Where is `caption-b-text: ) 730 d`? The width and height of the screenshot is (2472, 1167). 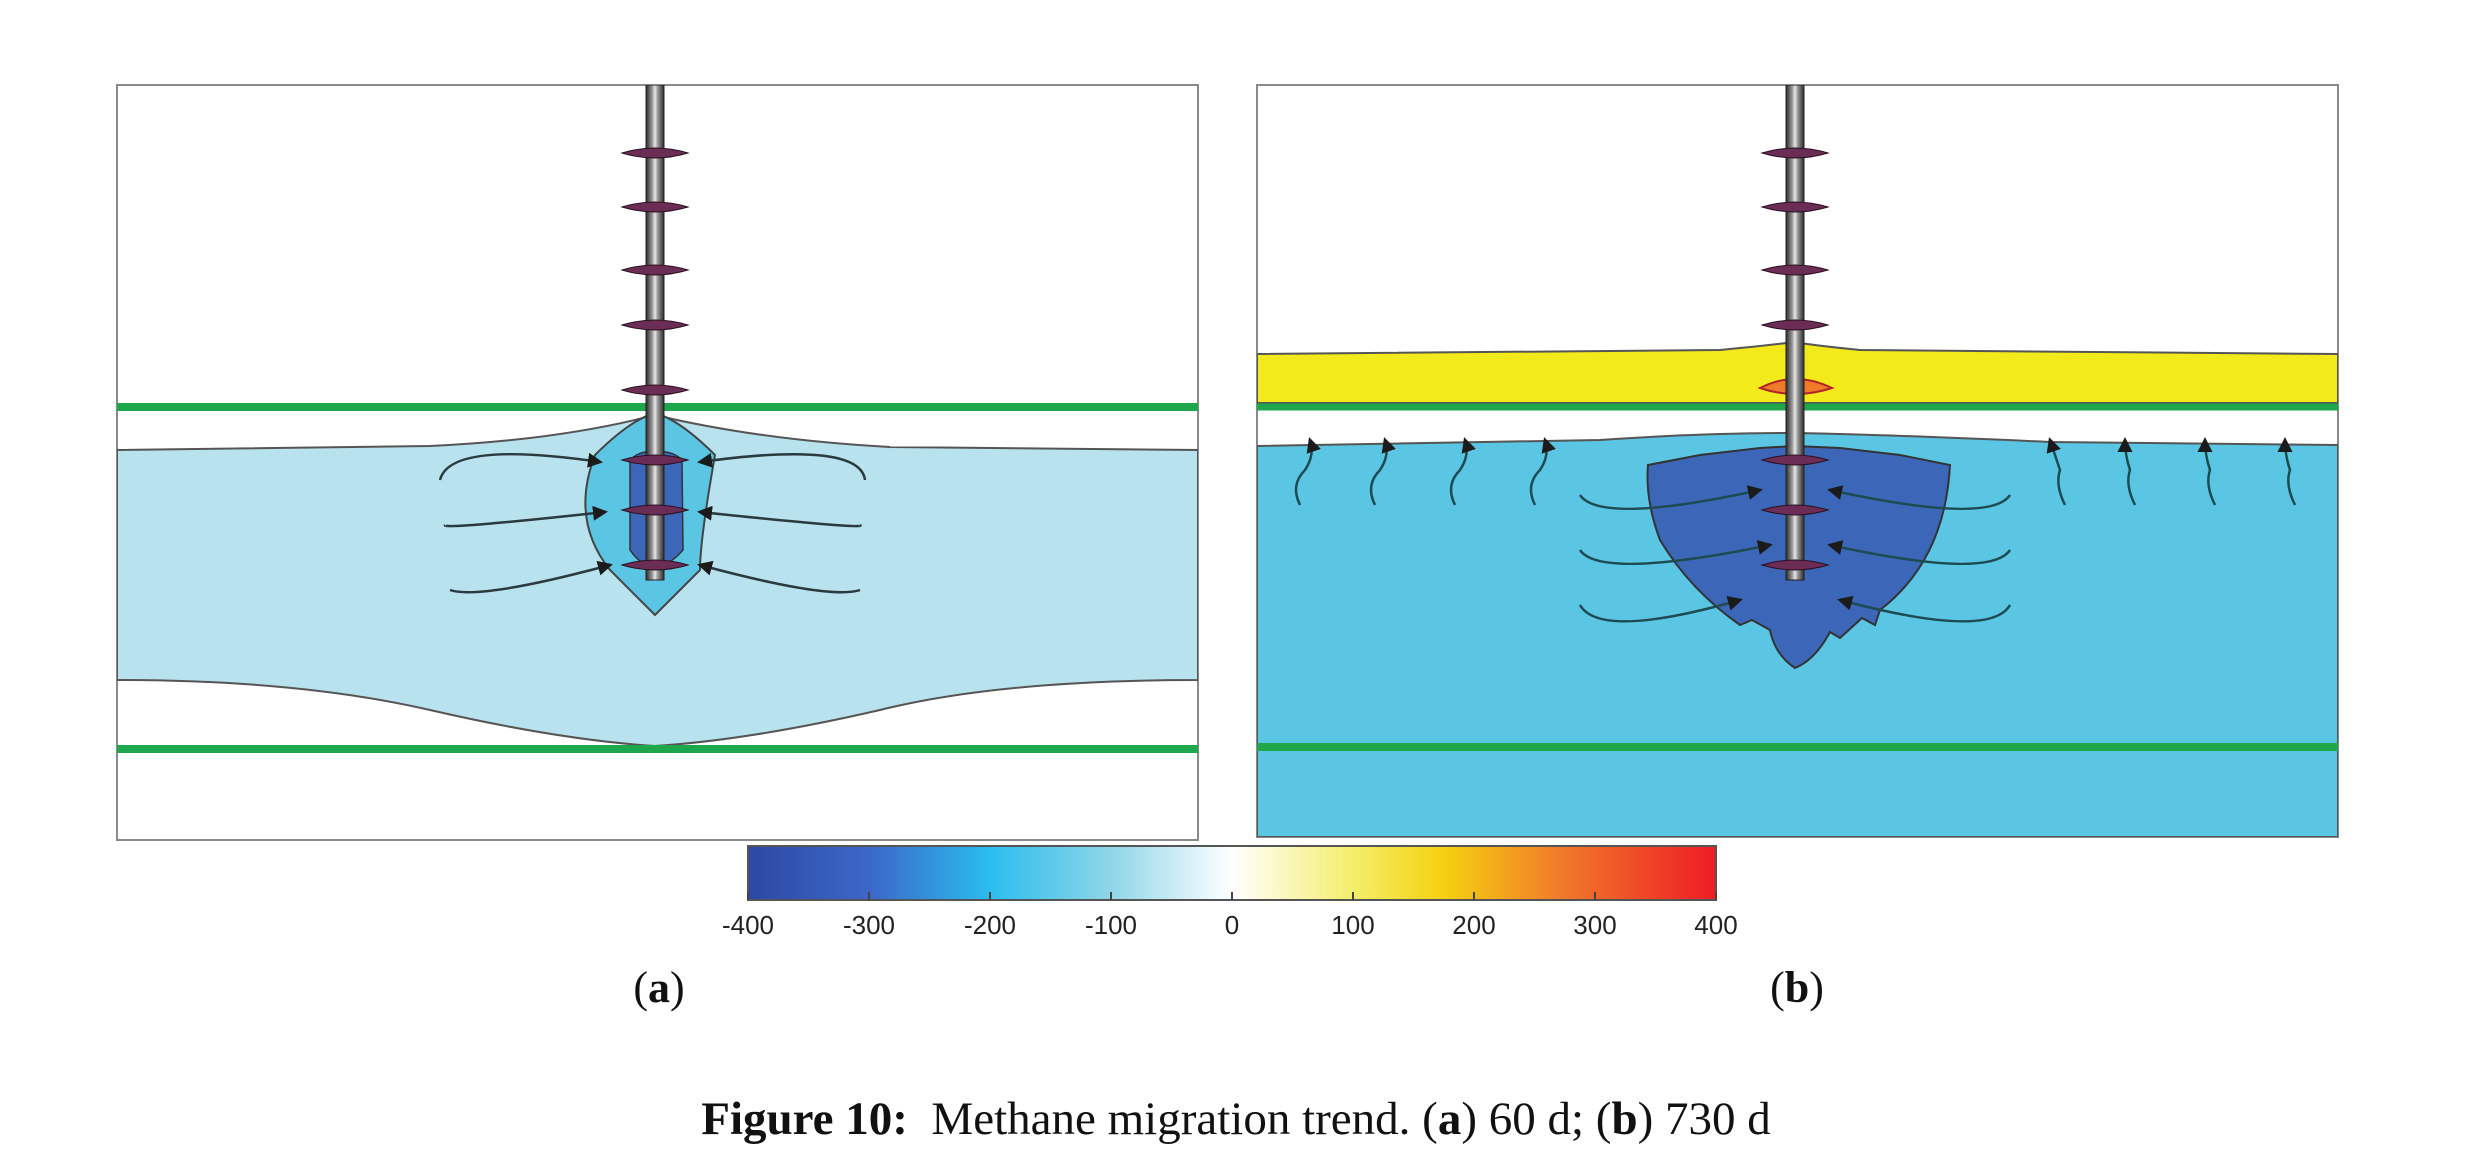
caption-b-text: ) 730 d is located at coordinates (1704, 1119).